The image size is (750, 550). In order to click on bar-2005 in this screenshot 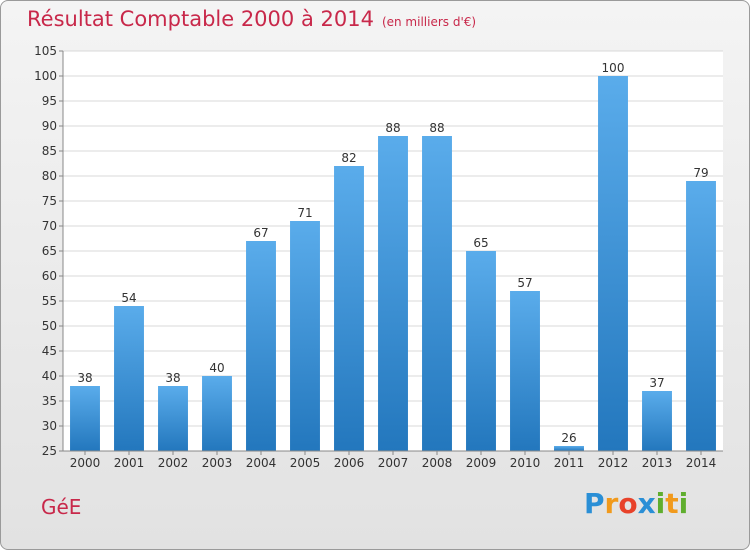, I will do `click(305, 336)`.